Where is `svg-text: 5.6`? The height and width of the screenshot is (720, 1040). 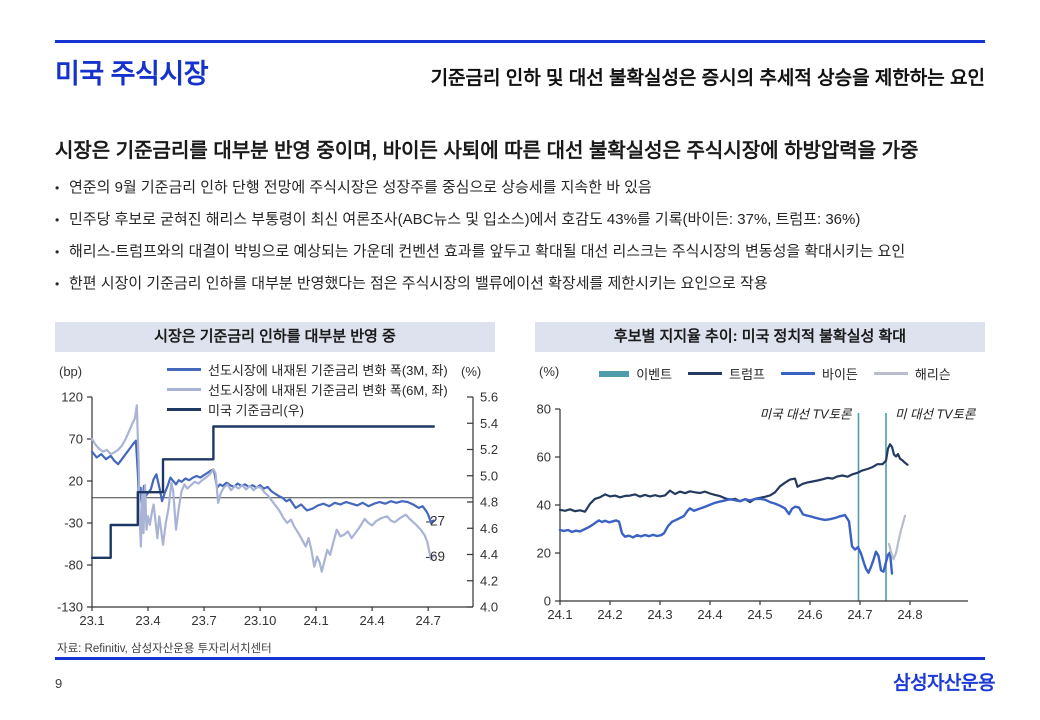 svg-text: 5.6 is located at coordinates (489, 397).